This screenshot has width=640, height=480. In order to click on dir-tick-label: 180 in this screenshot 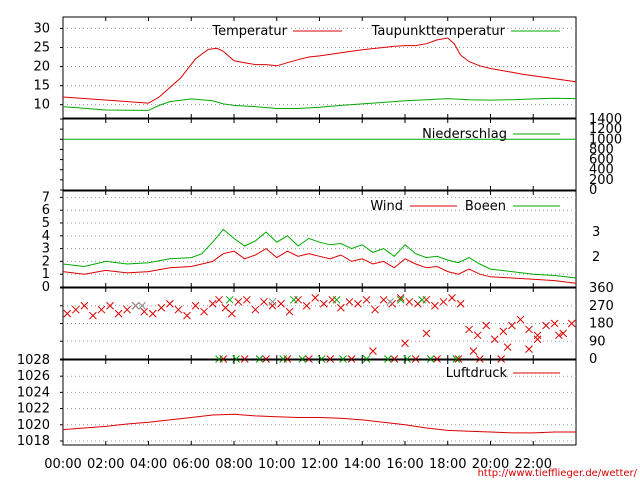, I will do `click(601, 324)`.